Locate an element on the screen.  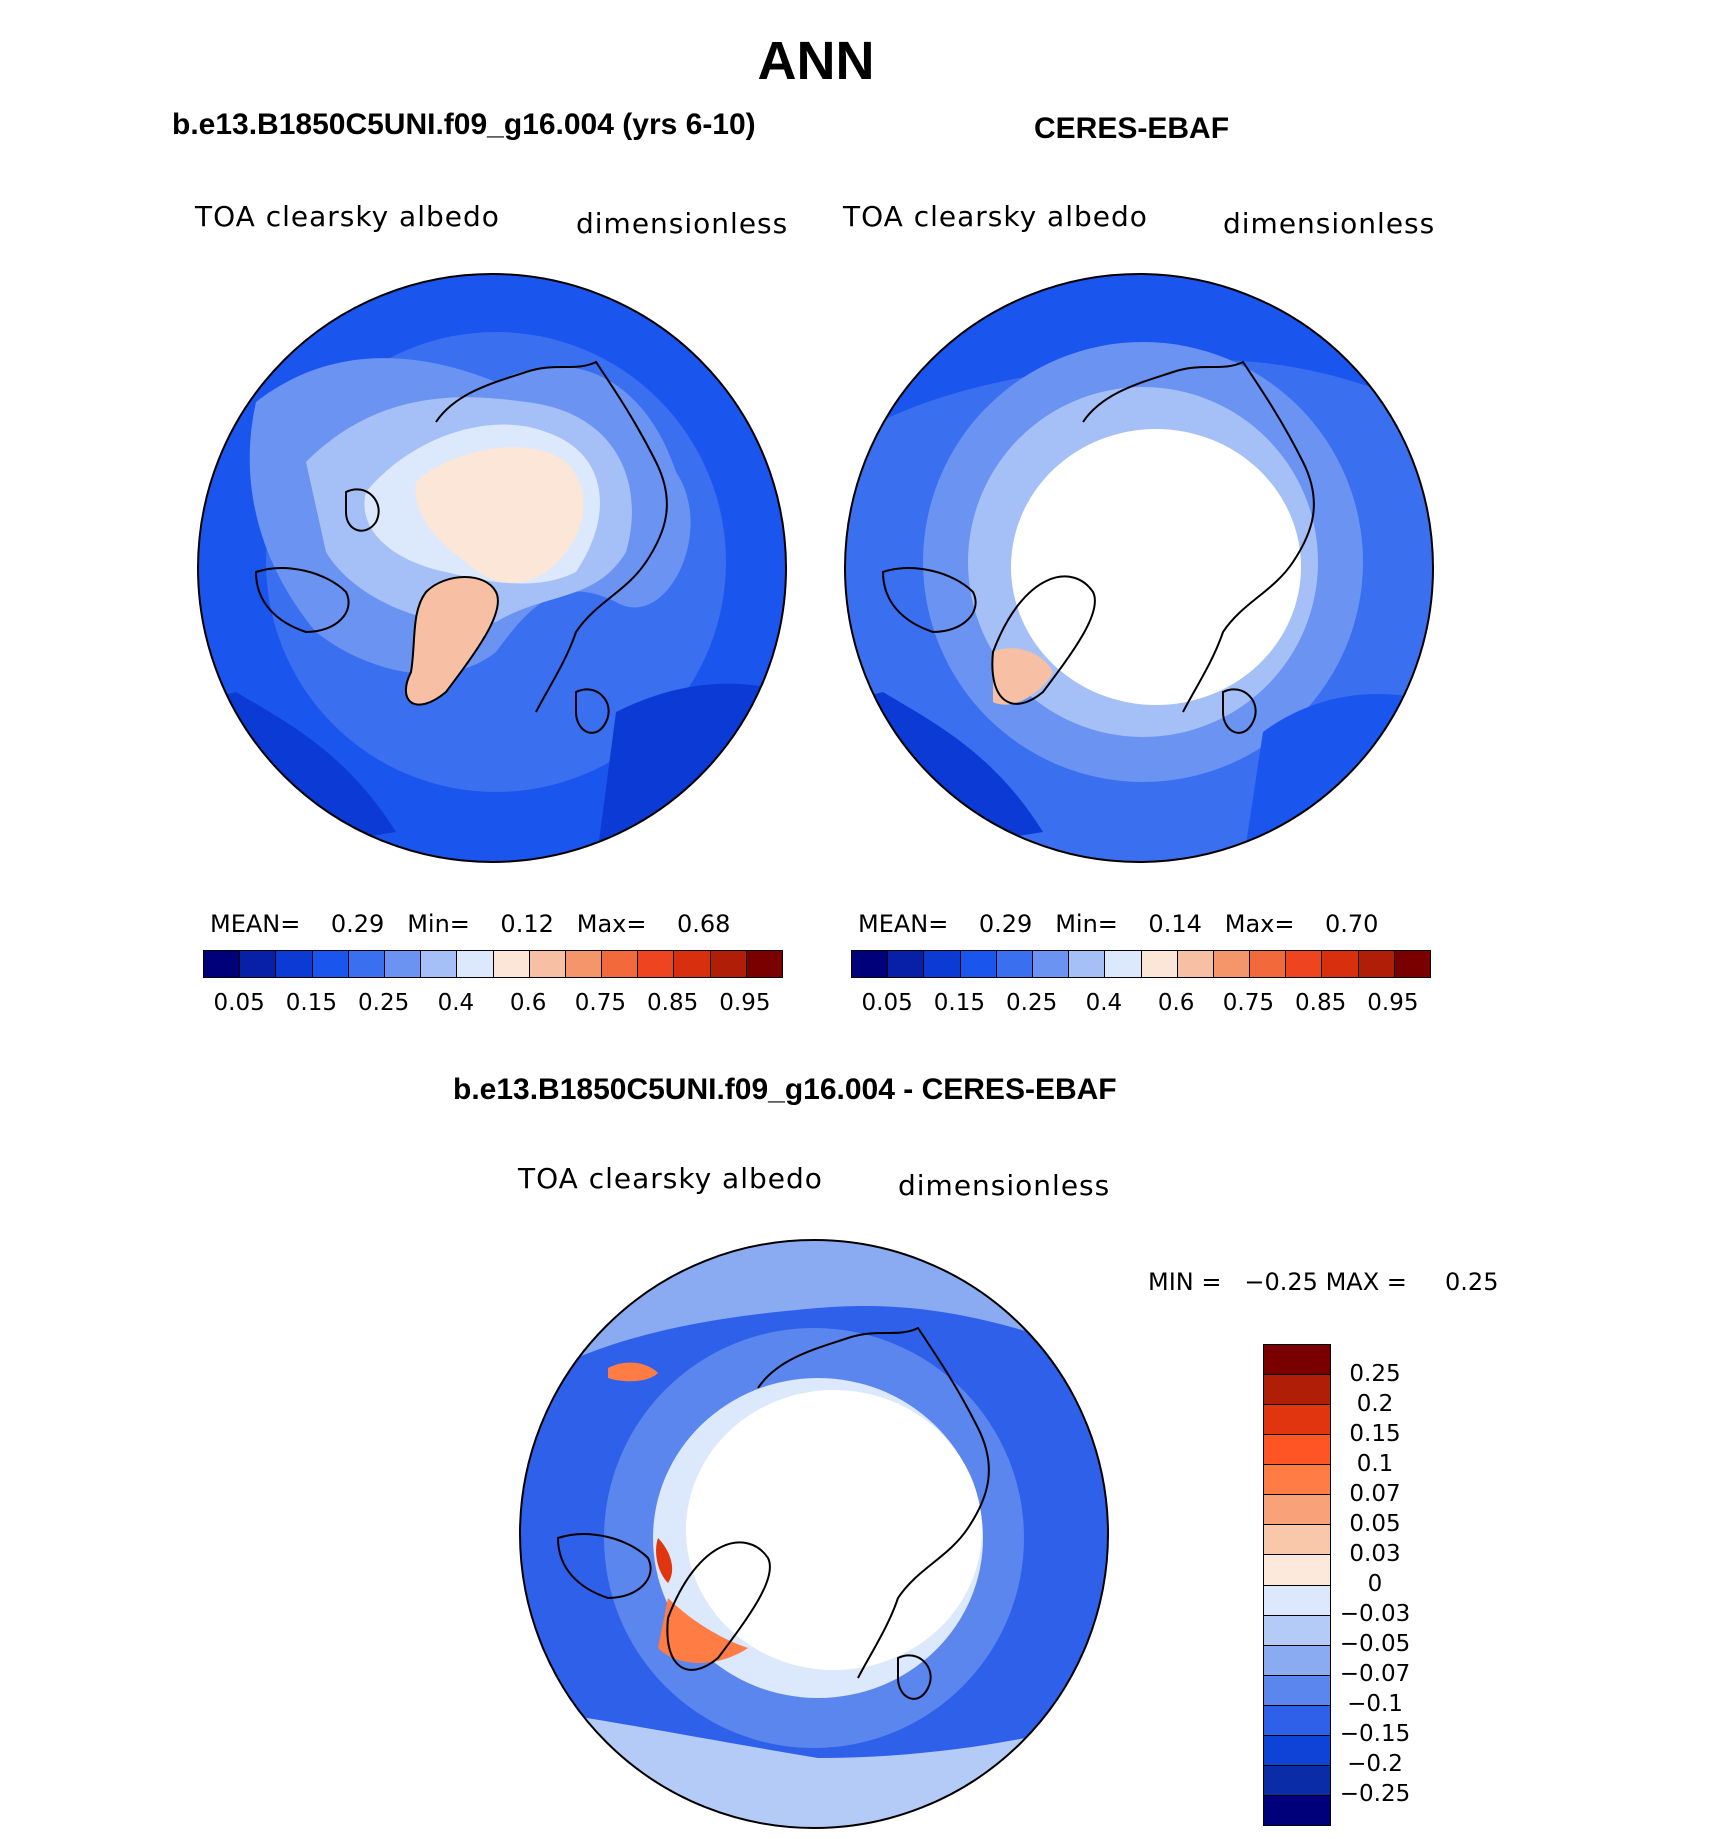
panel-2-units: dimensionless is located at coordinates (1329, 223).